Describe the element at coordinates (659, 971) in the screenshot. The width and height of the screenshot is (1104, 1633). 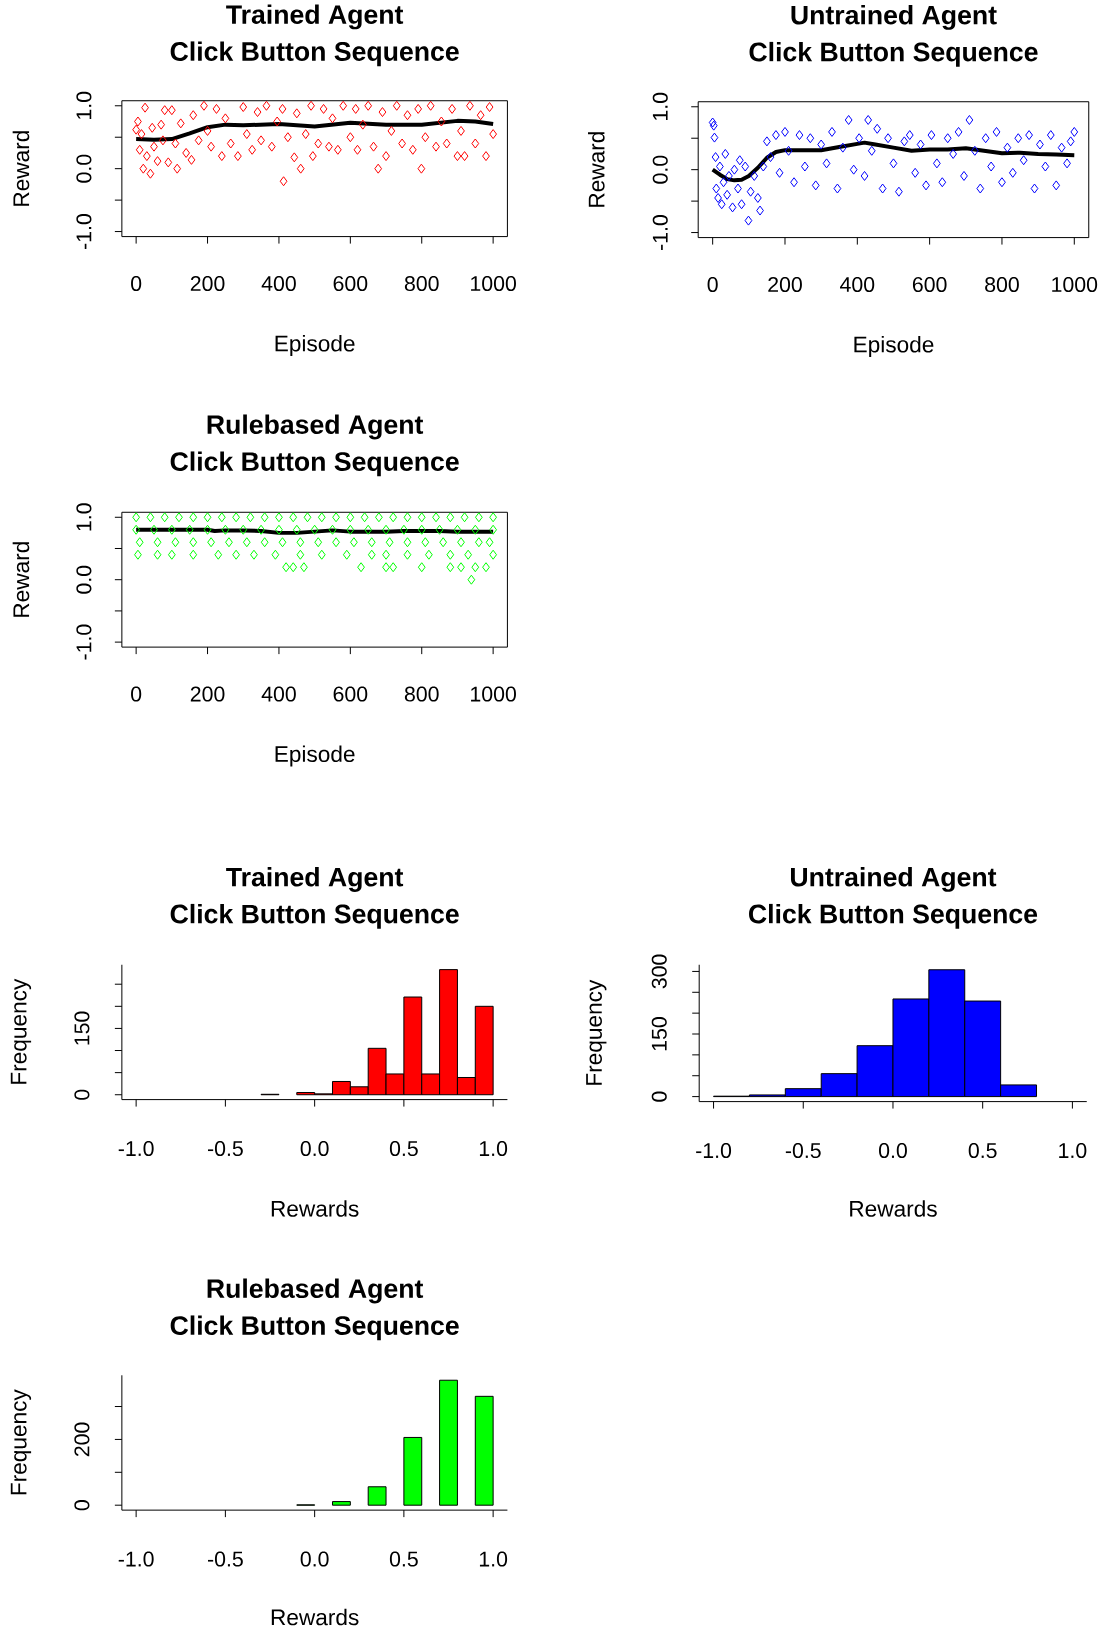
I see `y-tick-label: 300` at that location.